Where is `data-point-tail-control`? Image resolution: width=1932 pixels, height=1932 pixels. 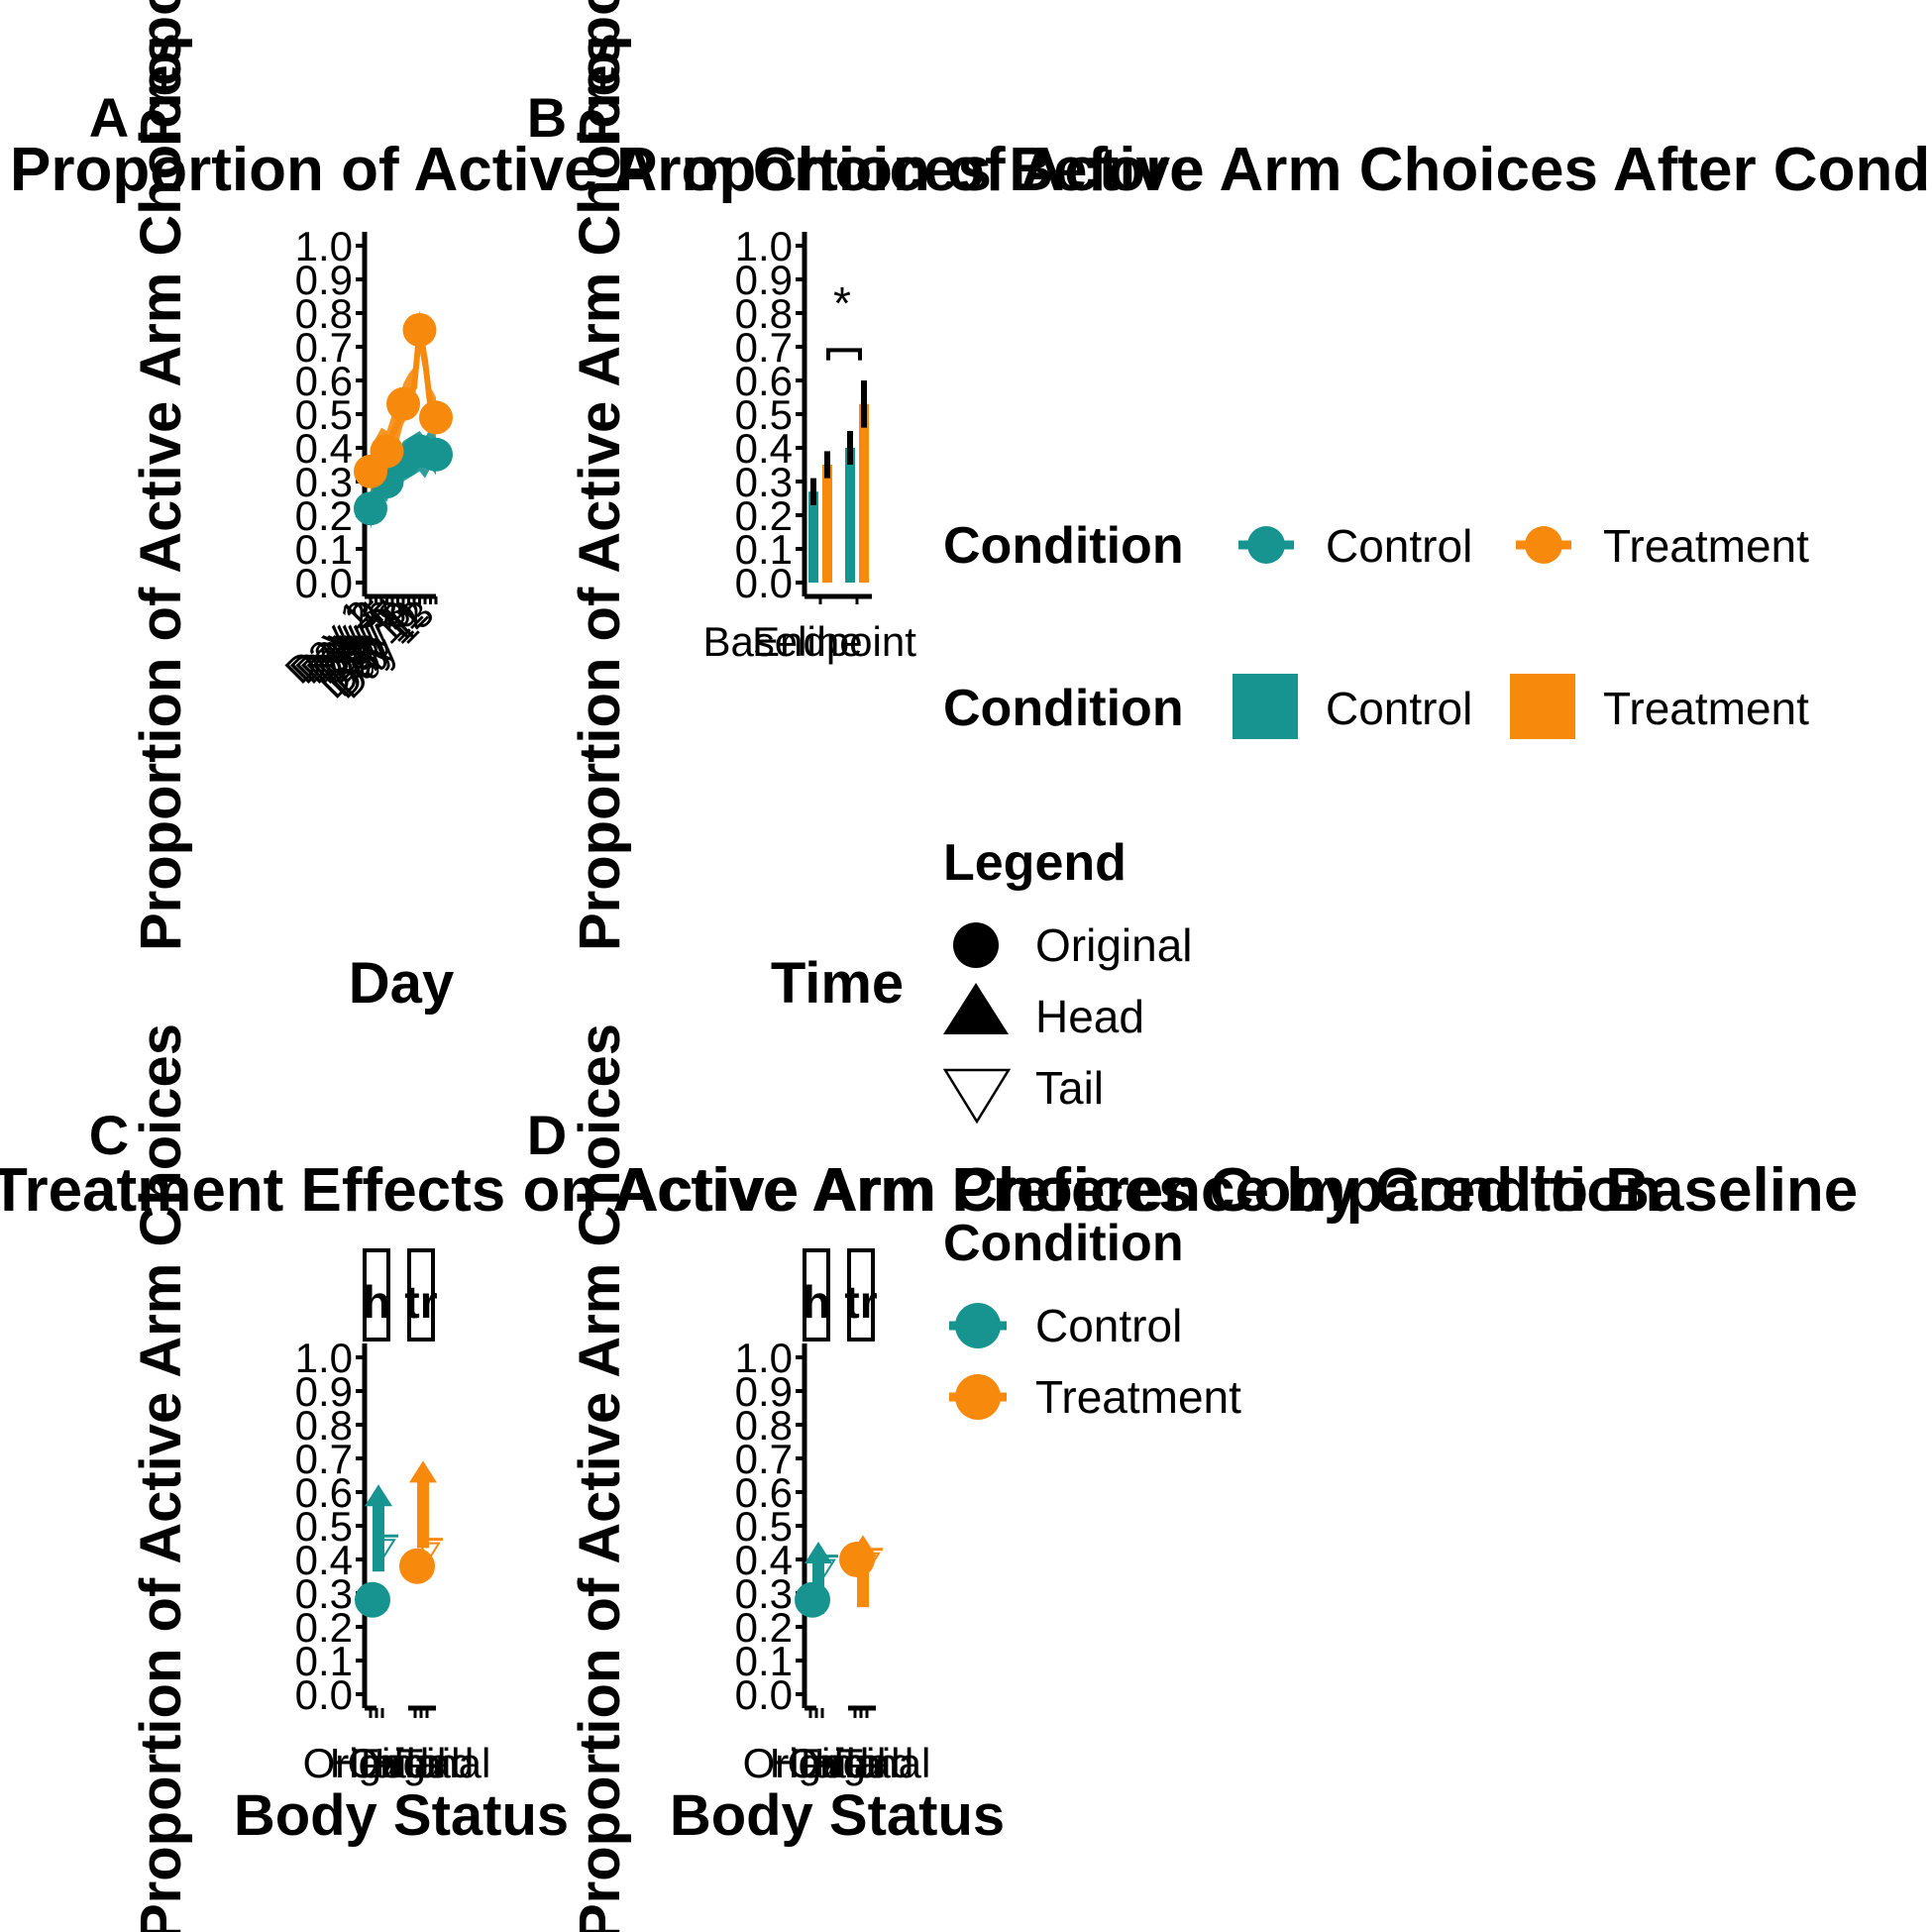
data-point-tail-control is located at coordinates (824, 1568).